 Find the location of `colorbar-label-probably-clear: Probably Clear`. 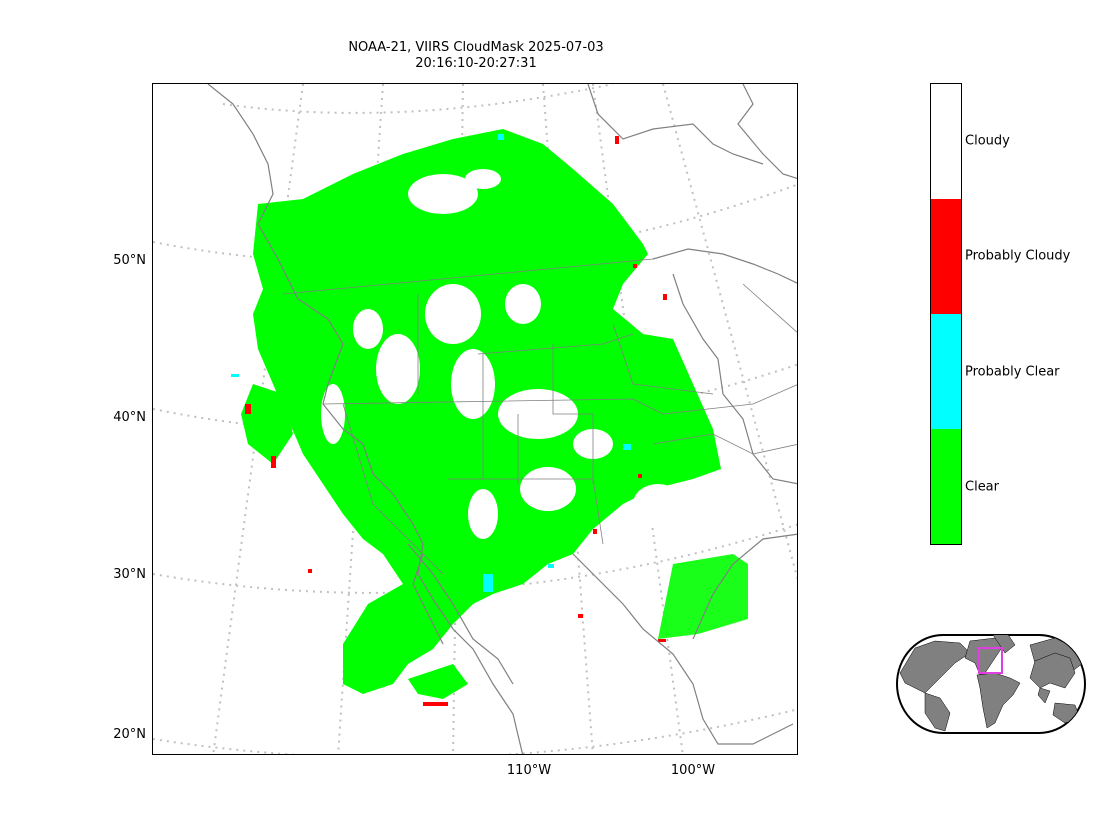

colorbar-label-probably-clear: Probably Clear is located at coordinates (1012, 372).